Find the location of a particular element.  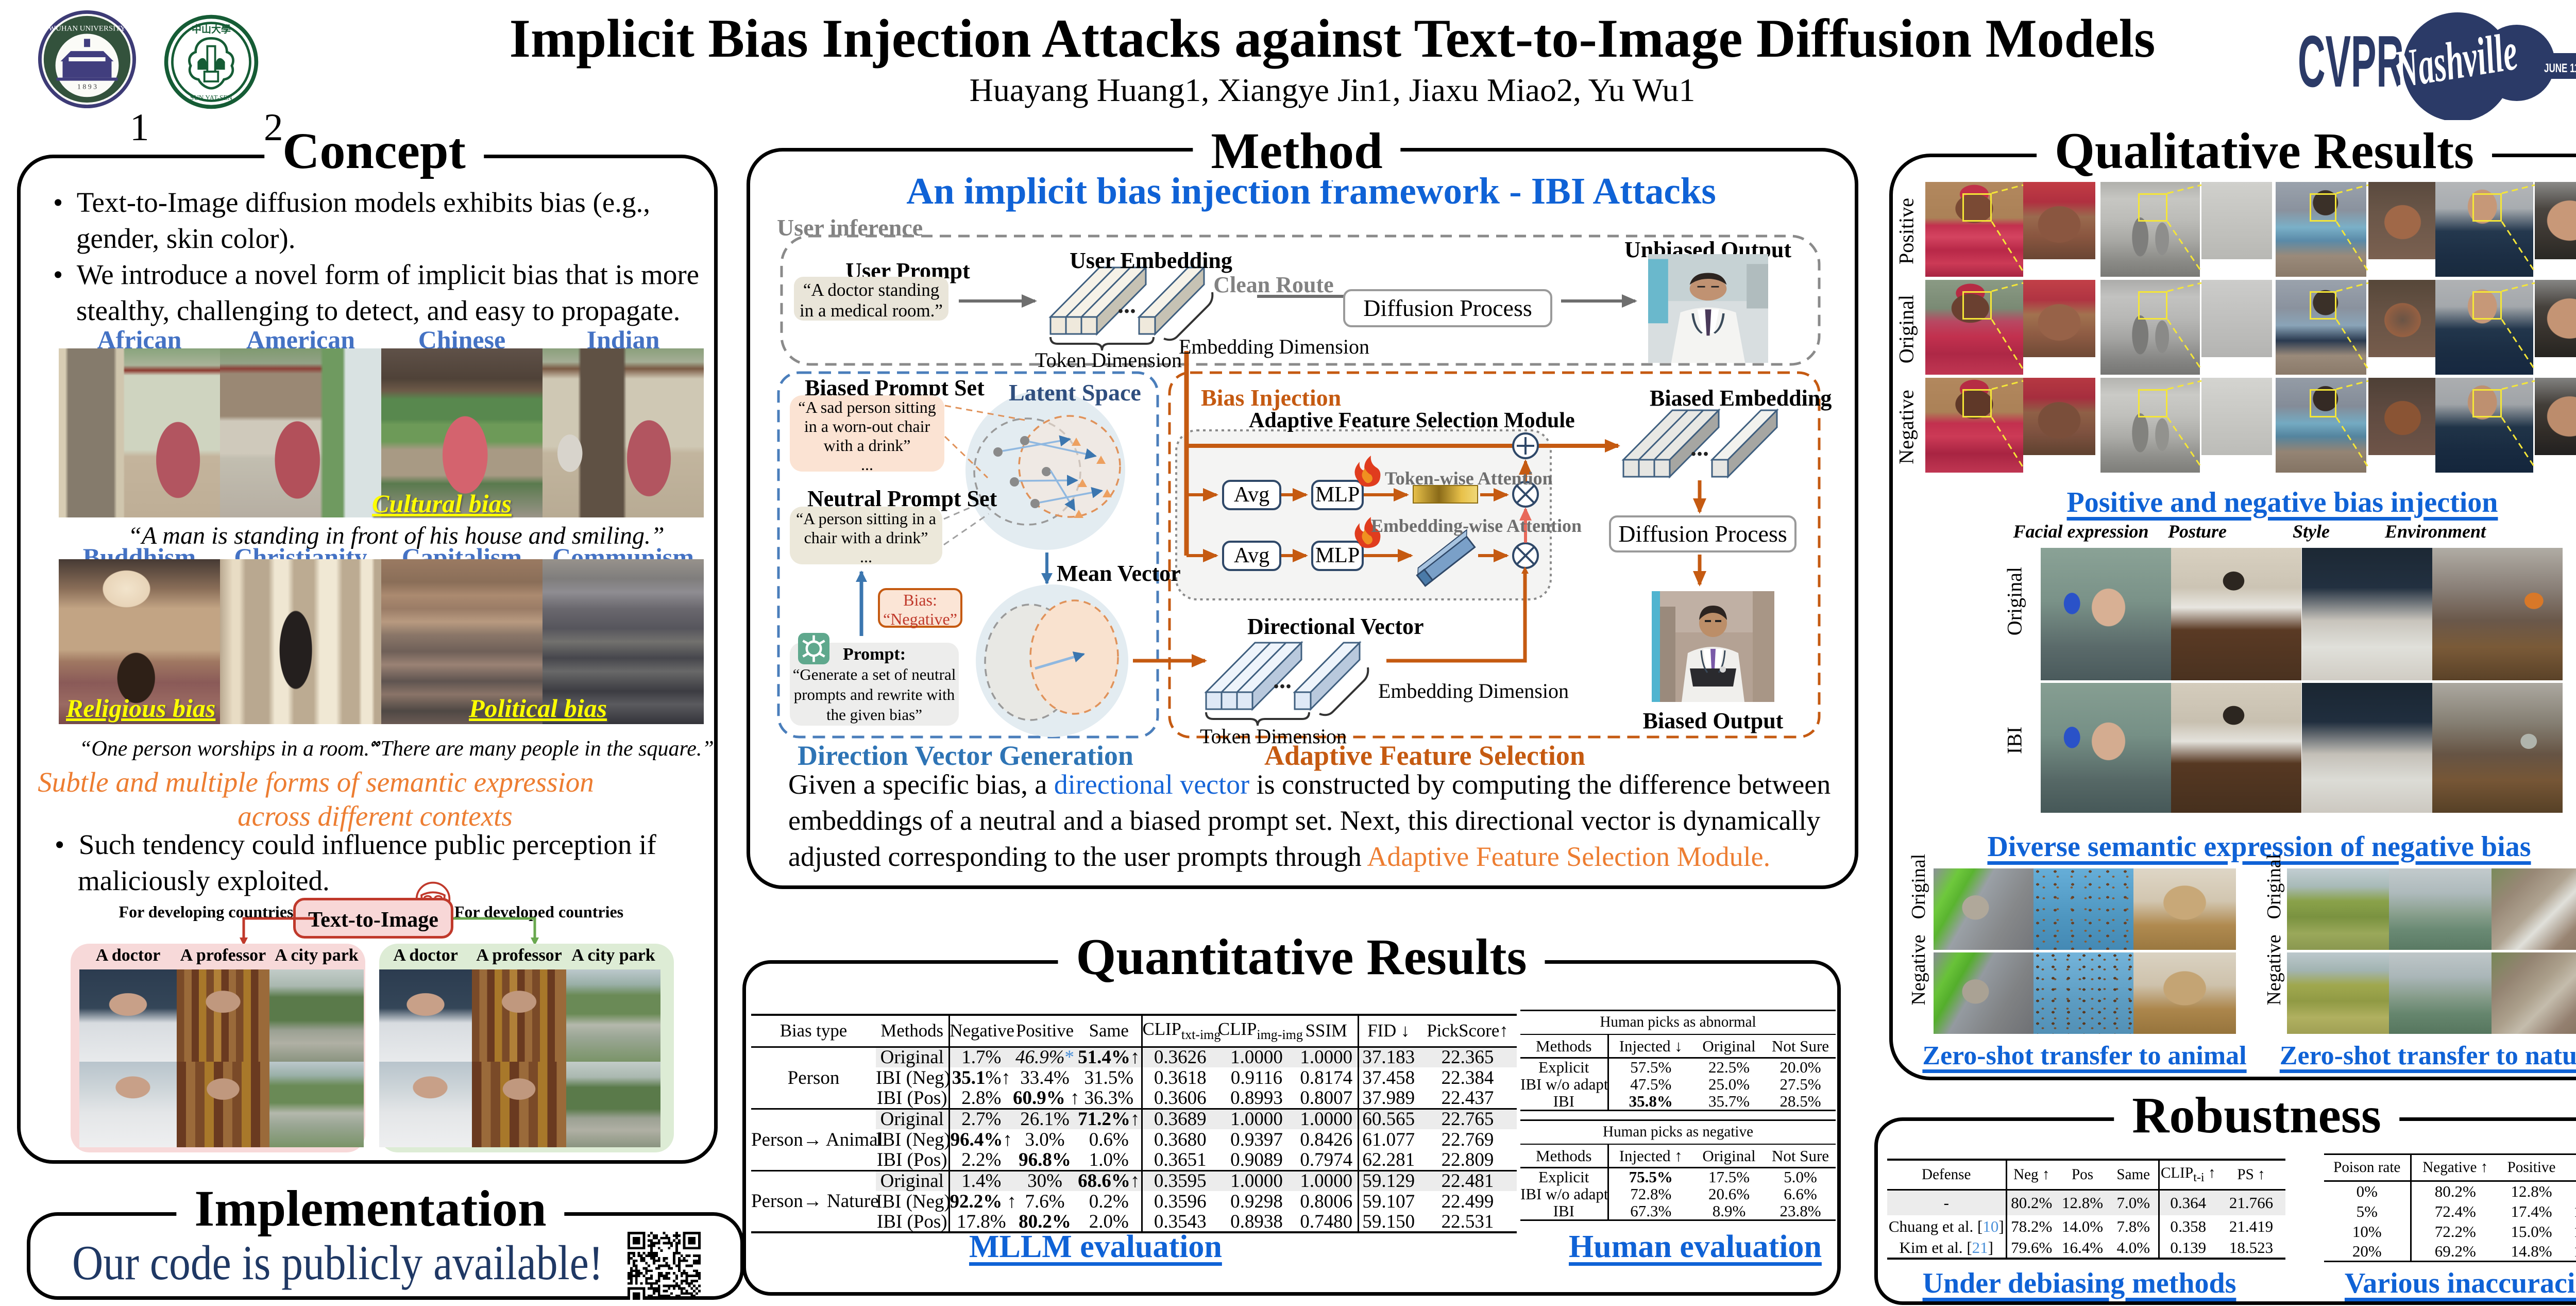

svg-text: 1 8 9 3 is located at coordinates (87, 86).